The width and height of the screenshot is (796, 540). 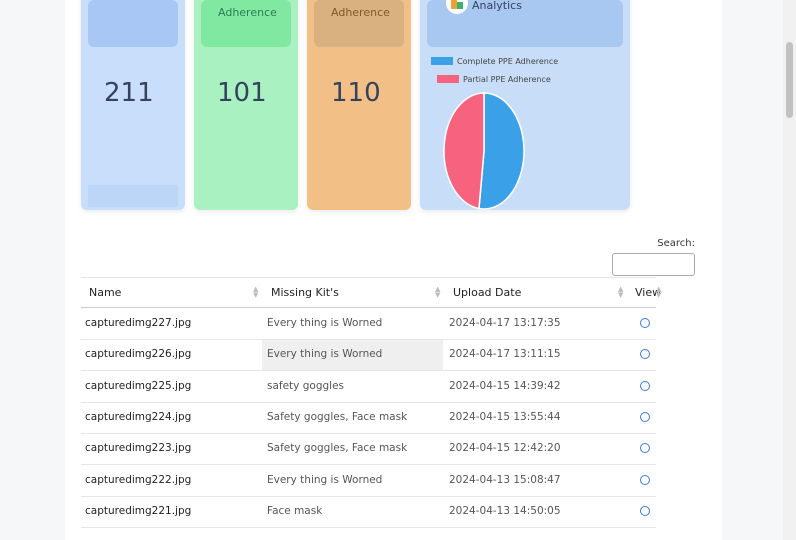 What do you see at coordinates (507, 79) in the screenshot?
I see `legend-label: Partial PPE Adherence` at bounding box center [507, 79].